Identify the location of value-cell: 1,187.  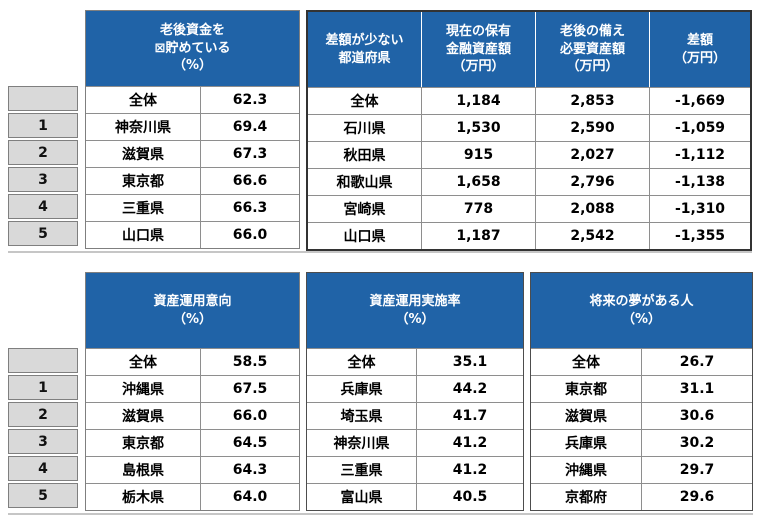
(478, 236).